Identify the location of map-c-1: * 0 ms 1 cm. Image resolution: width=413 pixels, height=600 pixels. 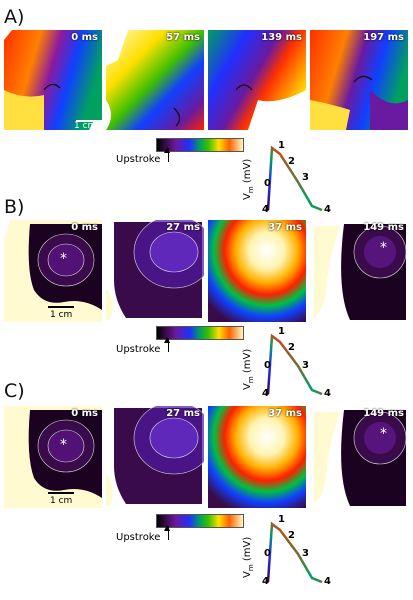
(53, 457).